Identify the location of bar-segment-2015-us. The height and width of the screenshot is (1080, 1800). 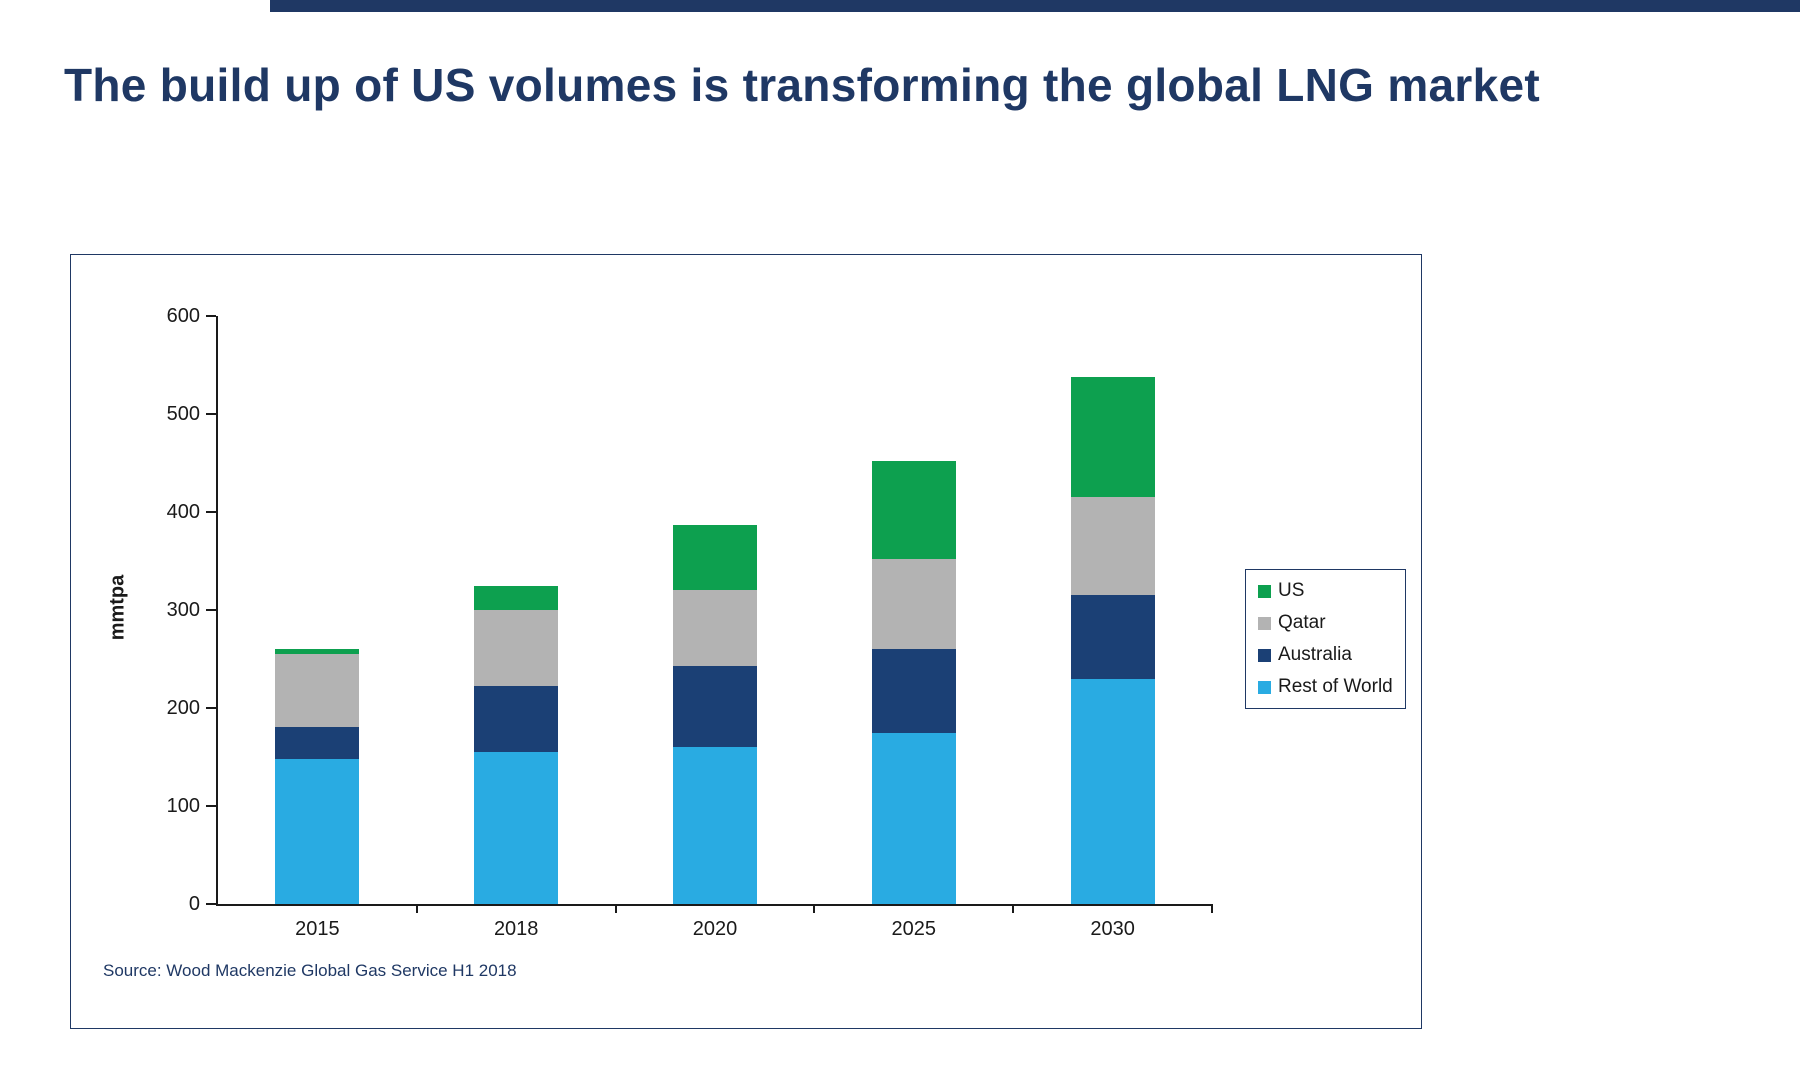
(317, 652).